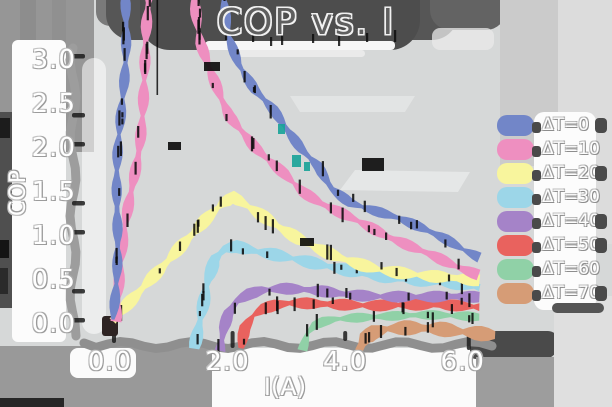  I want to click on legend-item-2: ΔT=20, so click(553, 173).